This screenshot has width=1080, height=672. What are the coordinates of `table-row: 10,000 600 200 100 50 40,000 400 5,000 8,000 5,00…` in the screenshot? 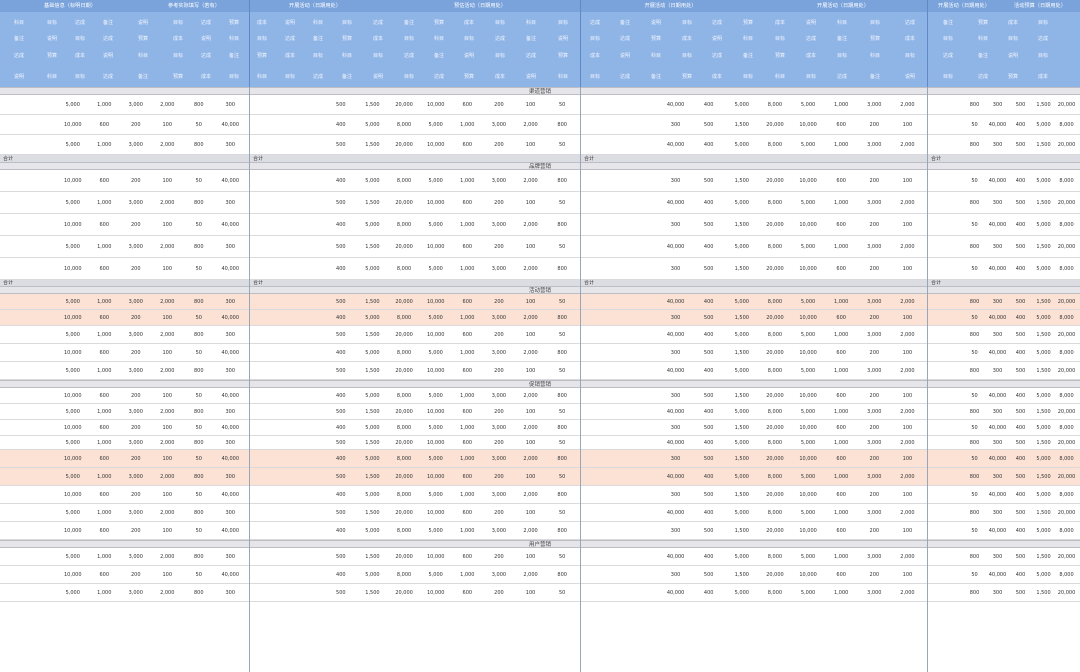 It's located at (540, 125).